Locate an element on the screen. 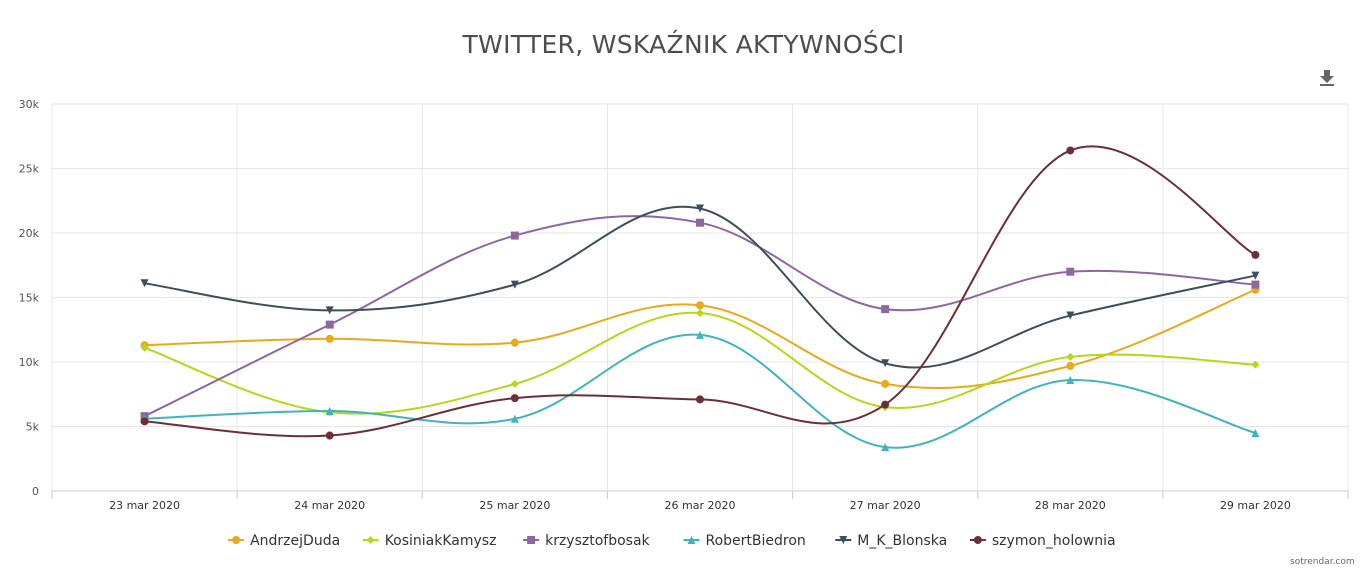 The image size is (1367, 582). y-tick-label: 25k is located at coordinates (29, 169).